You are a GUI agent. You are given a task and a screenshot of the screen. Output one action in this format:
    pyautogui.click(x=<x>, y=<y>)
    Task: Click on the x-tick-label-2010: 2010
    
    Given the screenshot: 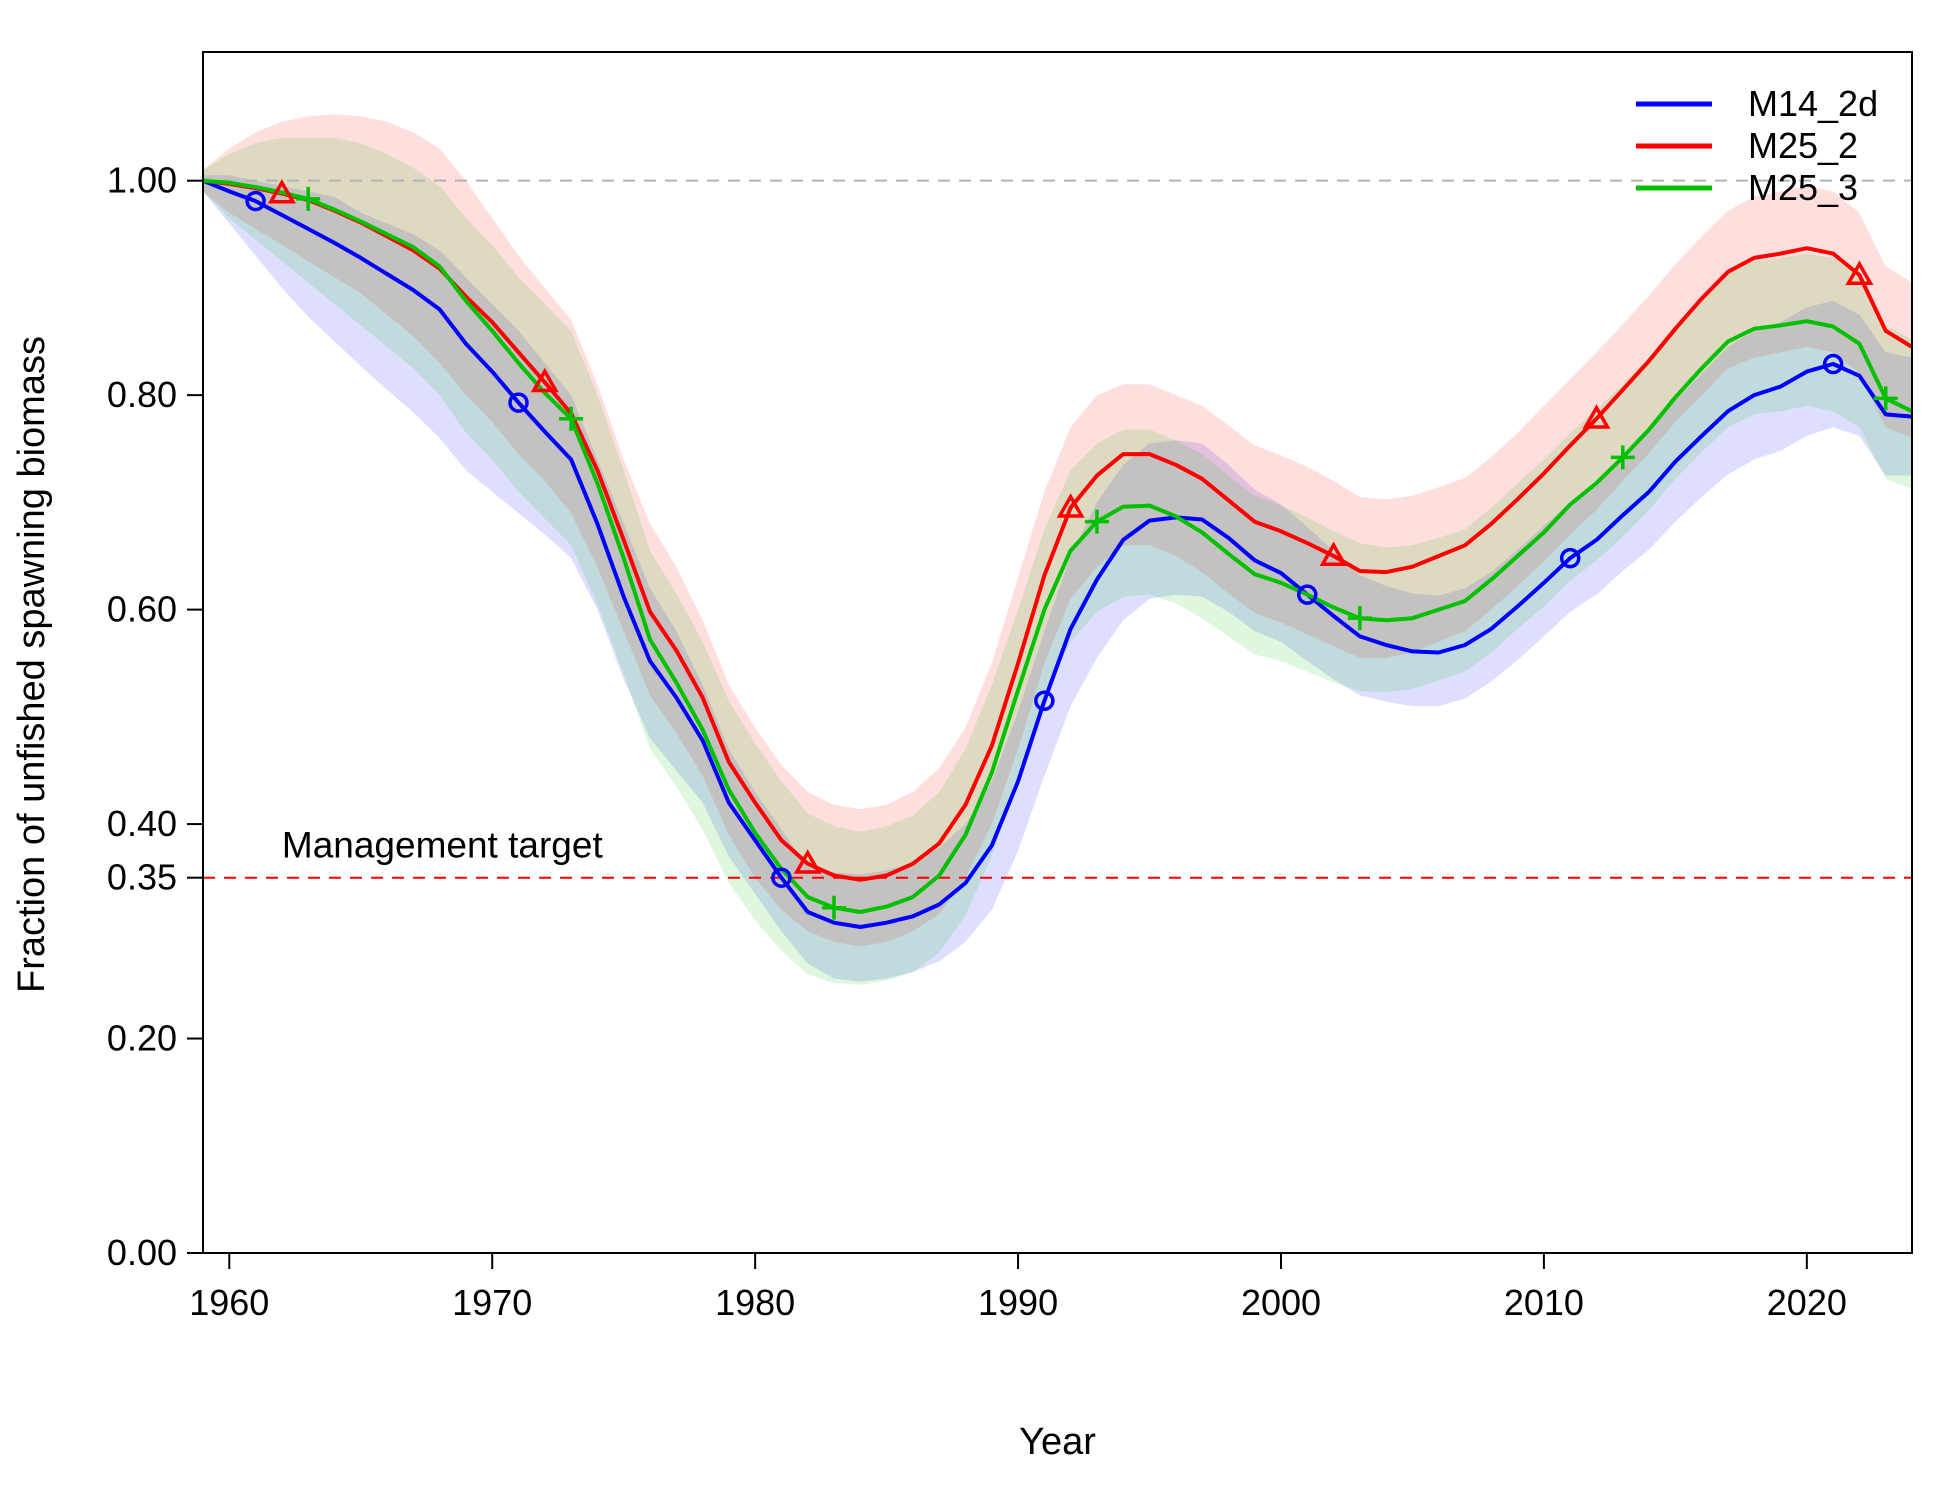 What is the action you would take?
    pyautogui.click(x=1544, y=1302)
    